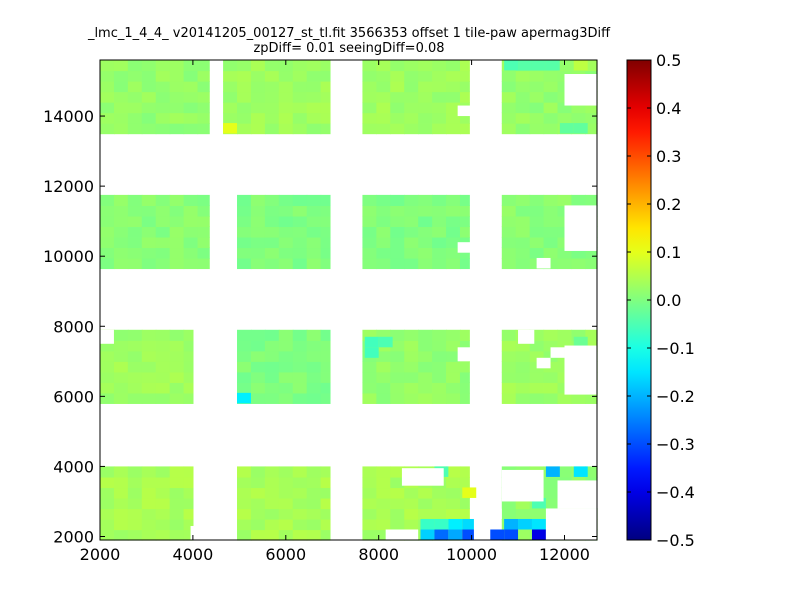 This screenshot has height=600, width=800. What do you see at coordinates (378, 554) in the screenshot?
I see `x-tick-label: 8000` at bounding box center [378, 554].